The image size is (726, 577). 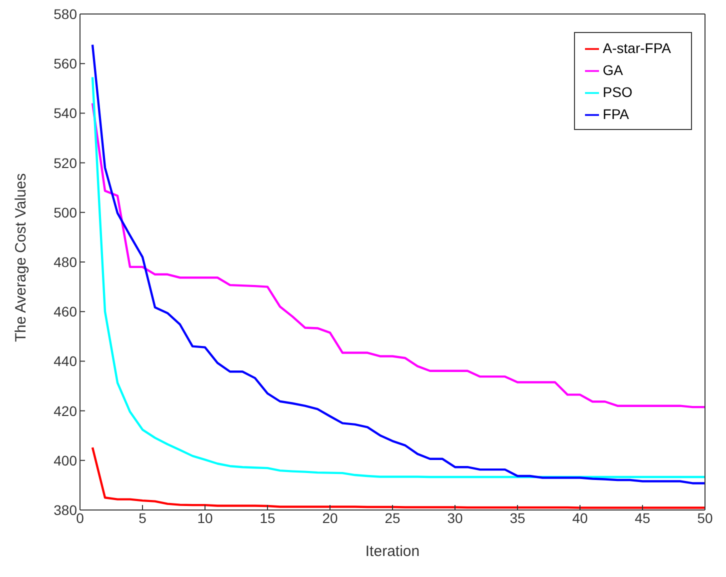 What do you see at coordinates (142, 518) in the screenshot?
I see `x-tick-label: 5` at bounding box center [142, 518].